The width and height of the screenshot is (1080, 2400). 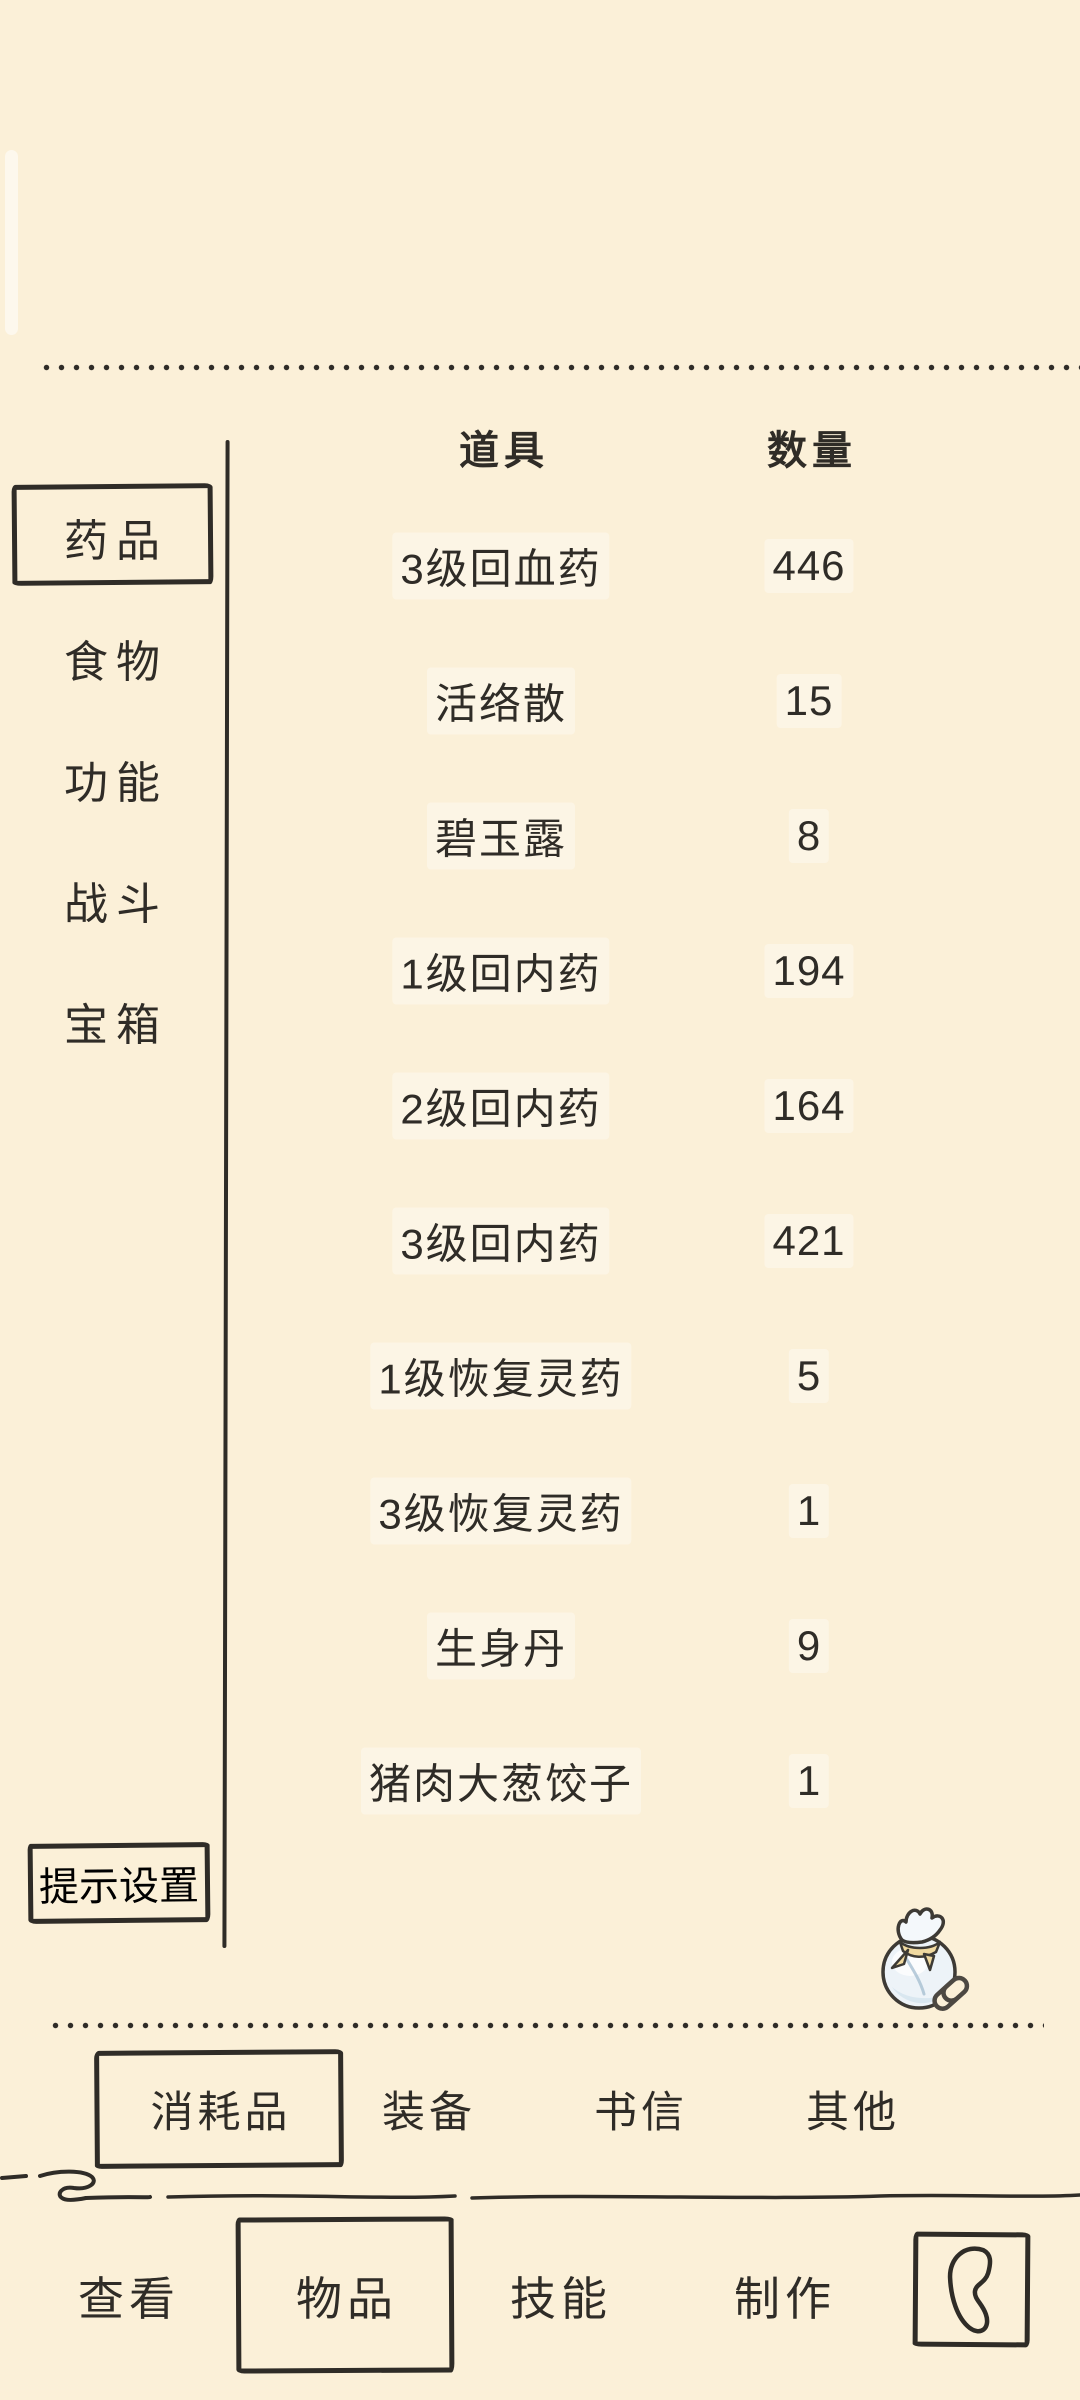 What do you see at coordinates (652, 565) in the screenshot?
I see `table-row: 3级回血药 446` at bounding box center [652, 565].